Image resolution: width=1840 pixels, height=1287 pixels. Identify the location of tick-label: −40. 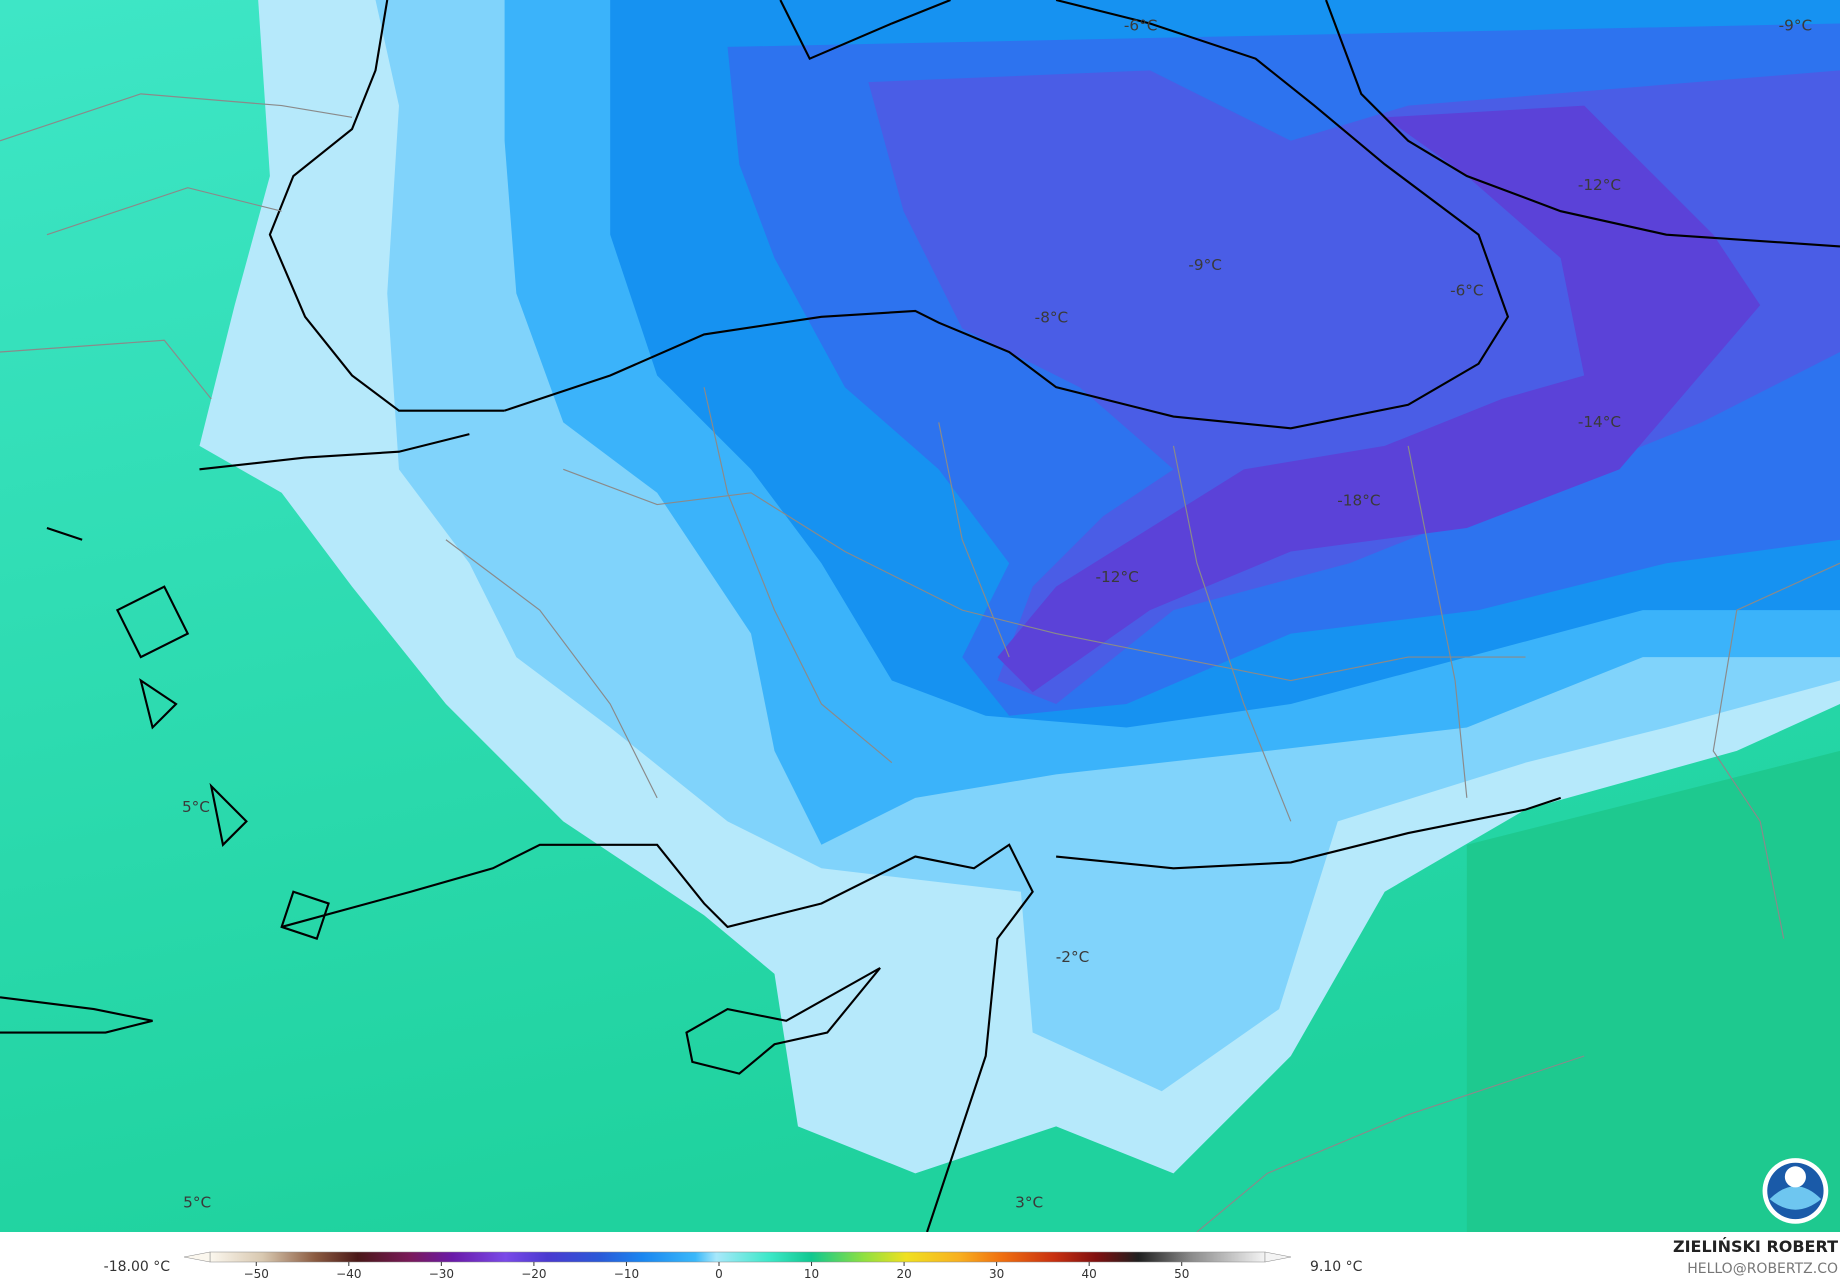
(348, 1274).